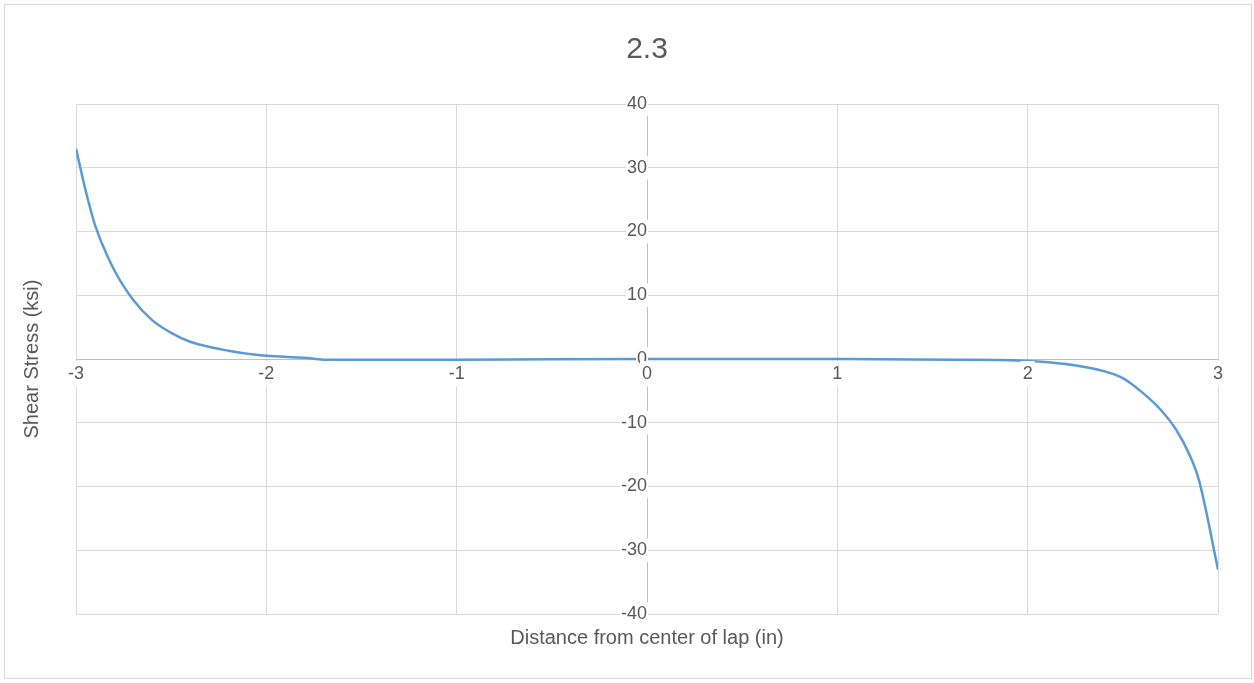  What do you see at coordinates (456, 372) in the screenshot?
I see `x-tick-label: -1` at bounding box center [456, 372].